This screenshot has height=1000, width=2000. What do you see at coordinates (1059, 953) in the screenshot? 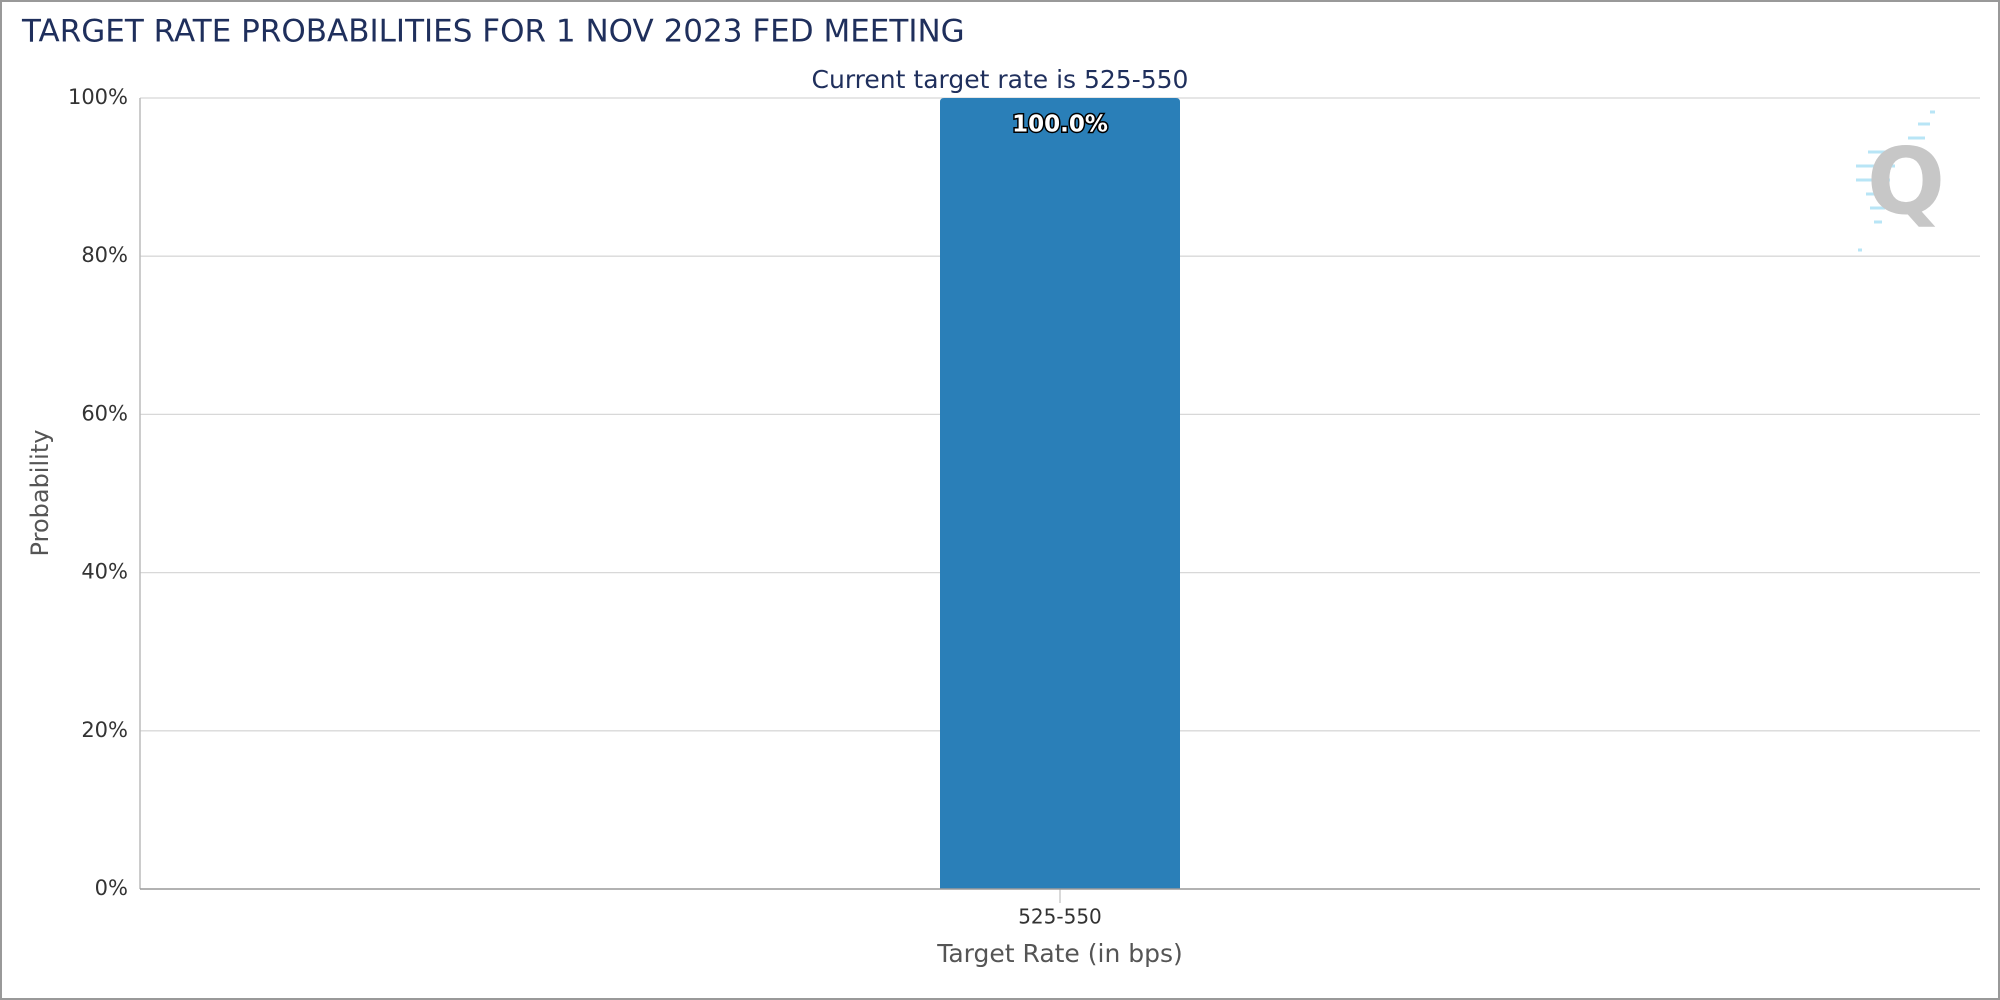
I see `x-axis-title: Target Rate (in bps)` at bounding box center [1059, 953].